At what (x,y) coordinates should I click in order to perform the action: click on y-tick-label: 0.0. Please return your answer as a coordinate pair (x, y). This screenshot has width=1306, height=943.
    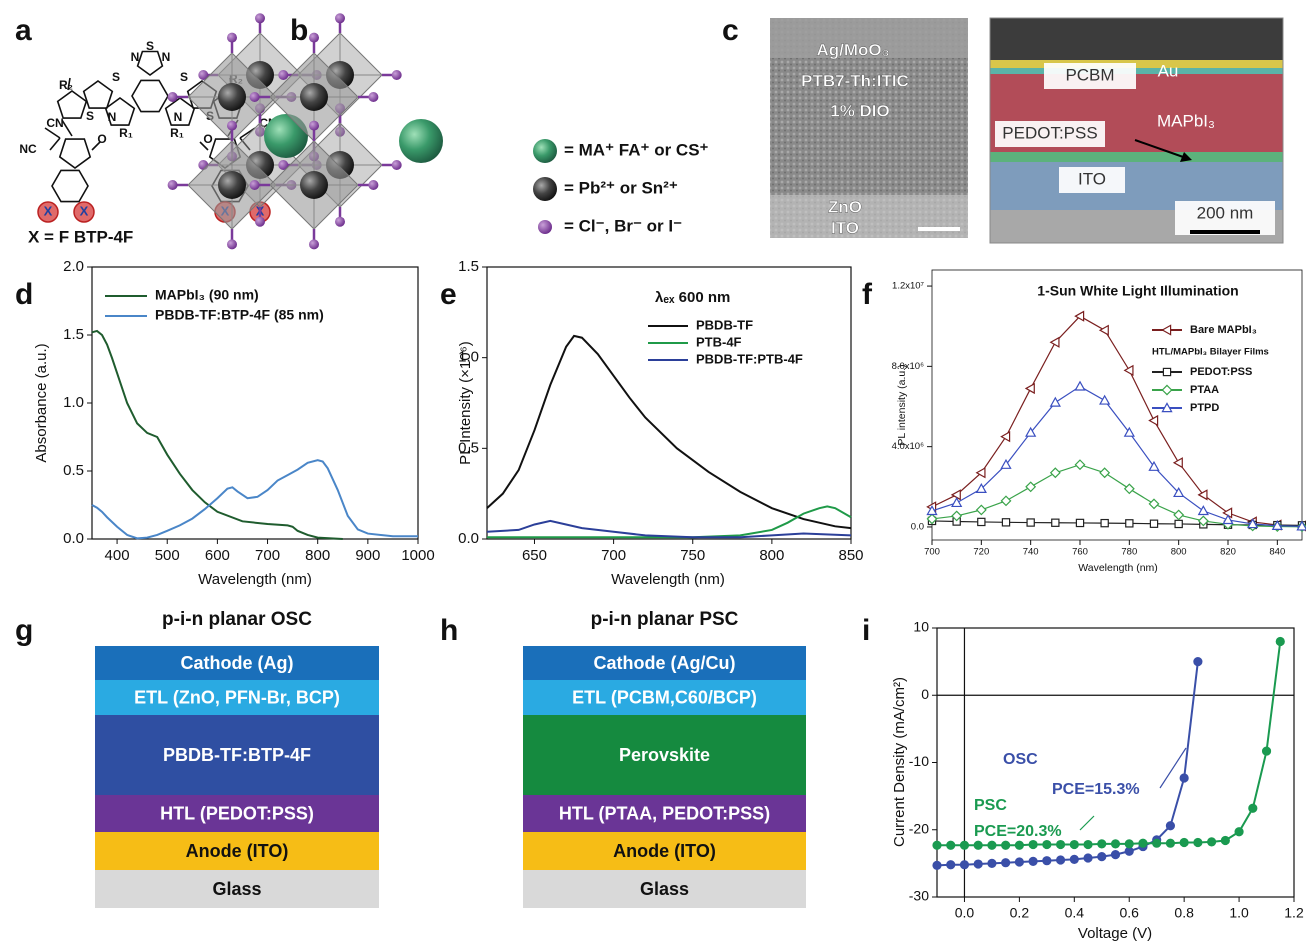
    Looking at the image, I should click on (73, 538).